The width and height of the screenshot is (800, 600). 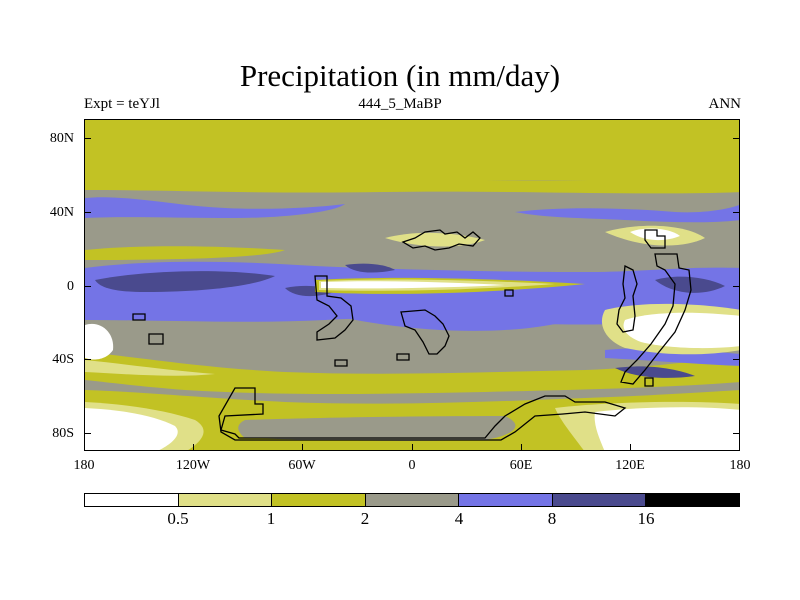 What do you see at coordinates (412, 373) in the screenshot?
I see `field-south-subtropics` at bounding box center [412, 373].